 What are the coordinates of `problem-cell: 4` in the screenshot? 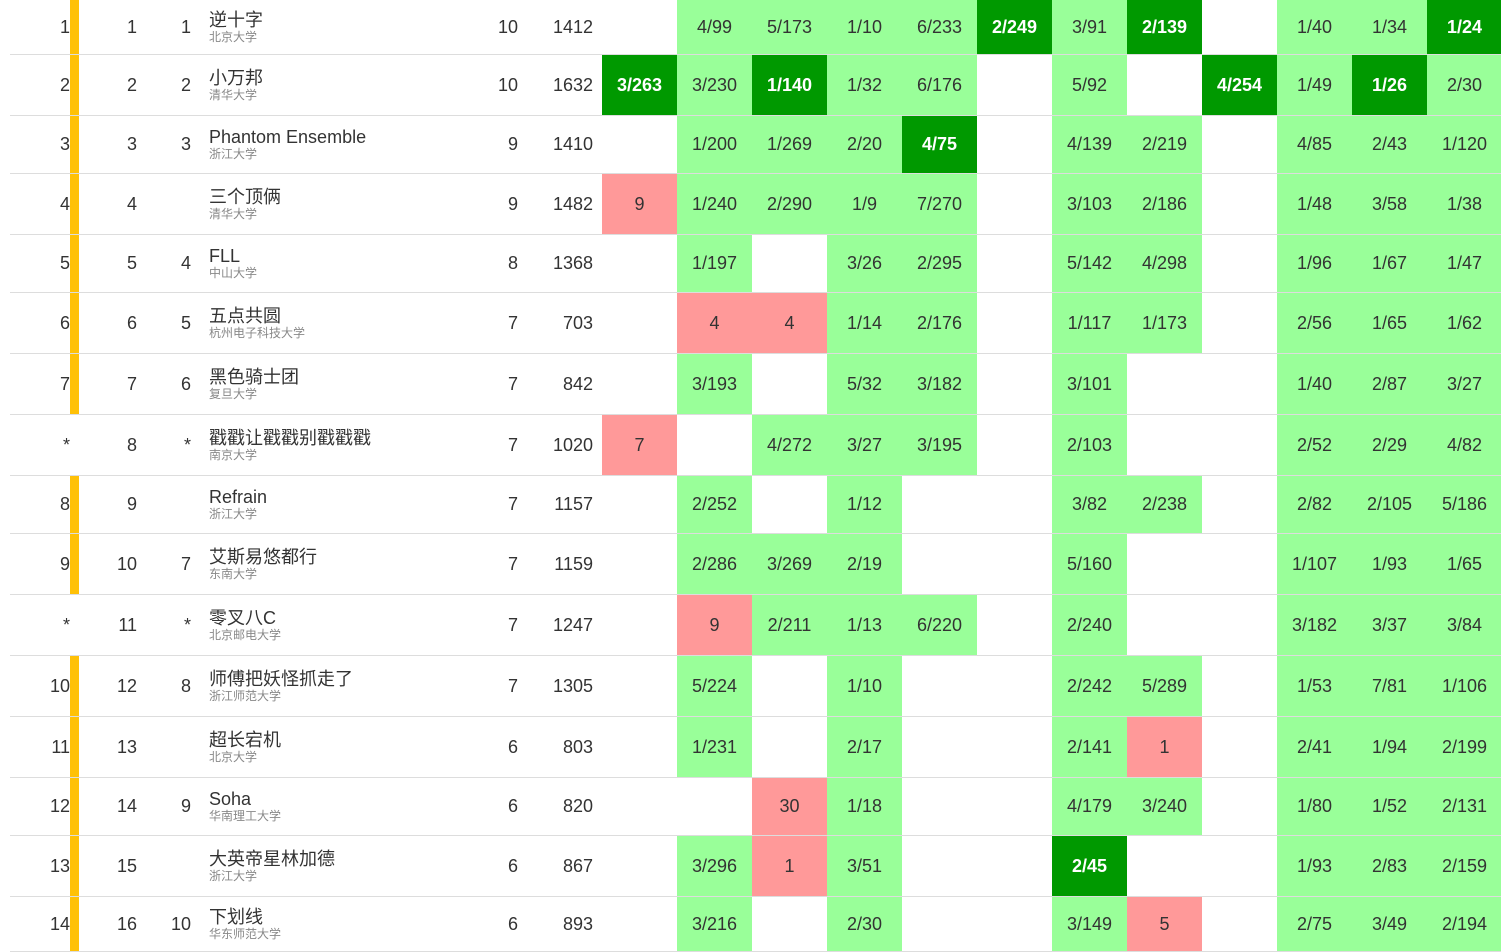 It's located at (714, 323).